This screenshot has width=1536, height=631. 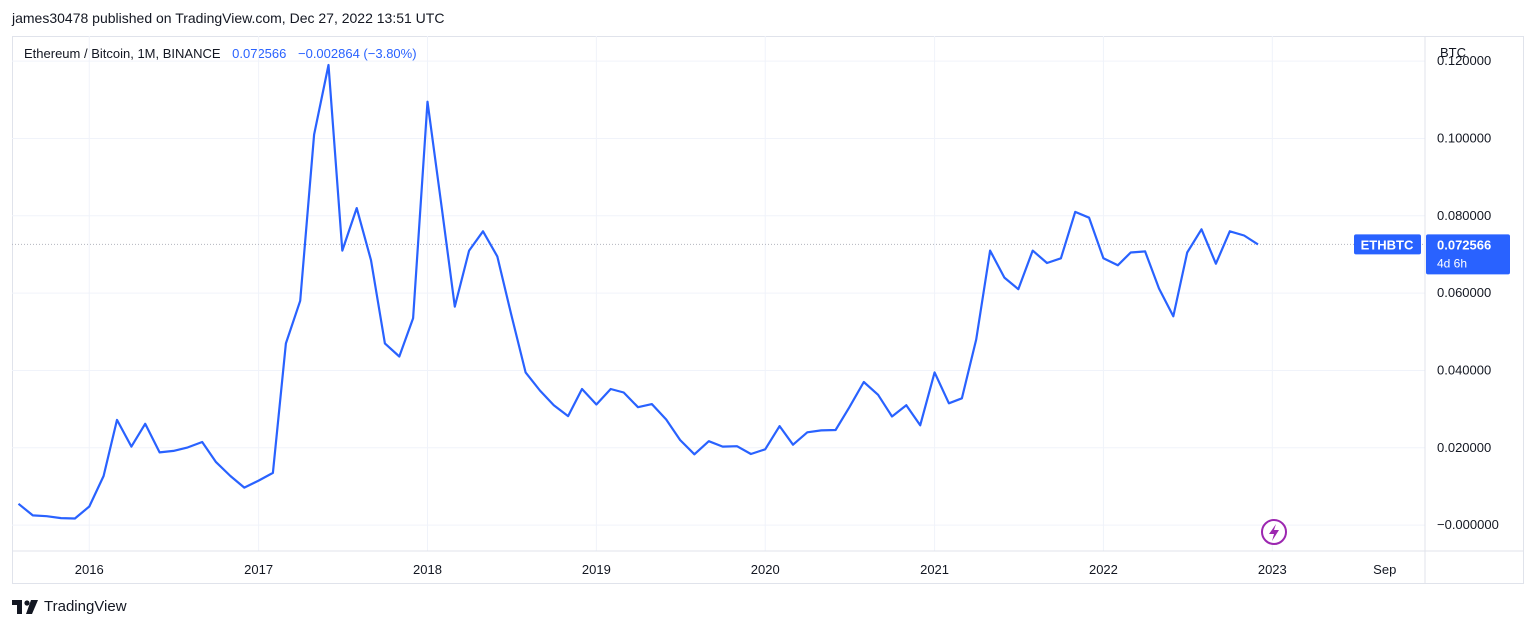 I want to click on y-tick-label: −0.000000, so click(x=1468, y=524).